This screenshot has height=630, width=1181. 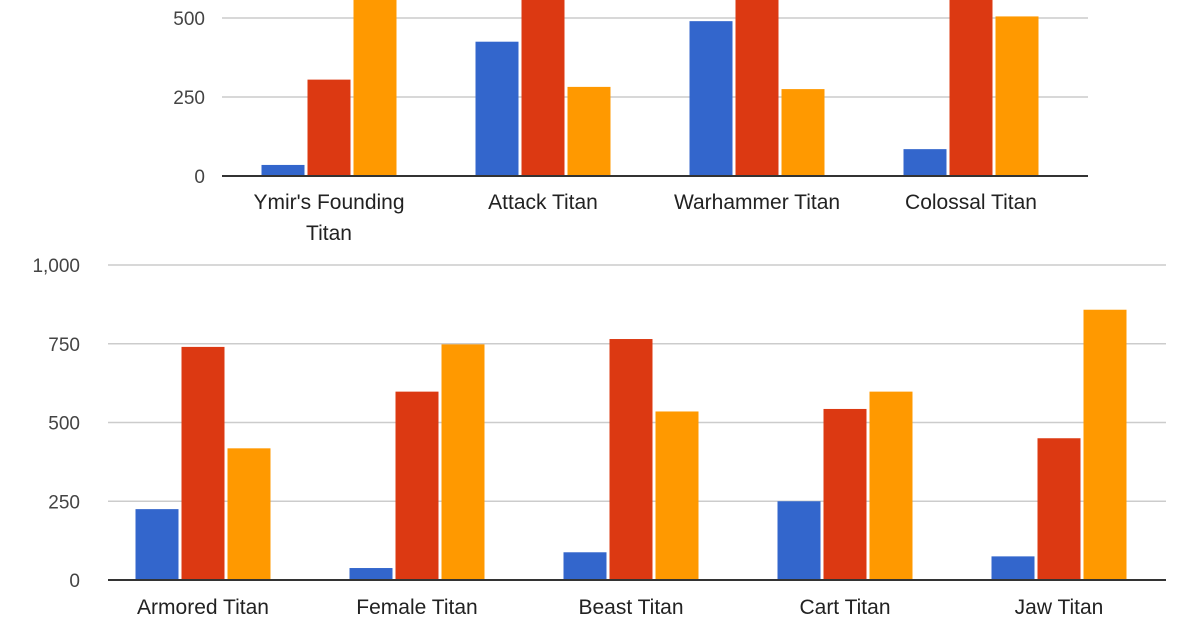 I want to click on category-label: Ymir's Founding Titan, so click(x=328, y=218).